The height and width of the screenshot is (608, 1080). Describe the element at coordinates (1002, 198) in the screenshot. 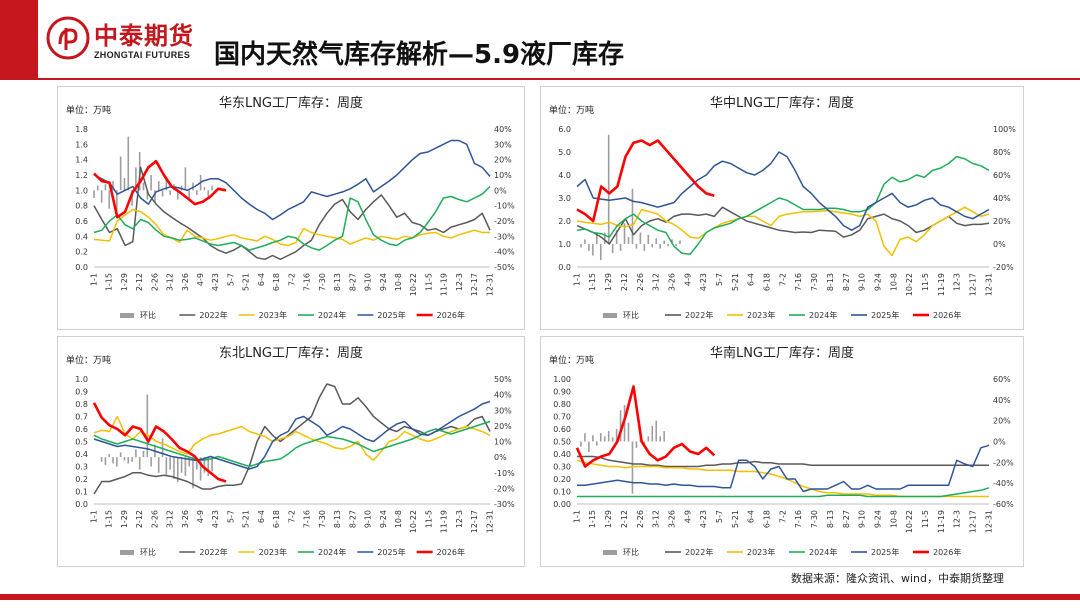

I see `y2-tick-label: 40%` at that location.